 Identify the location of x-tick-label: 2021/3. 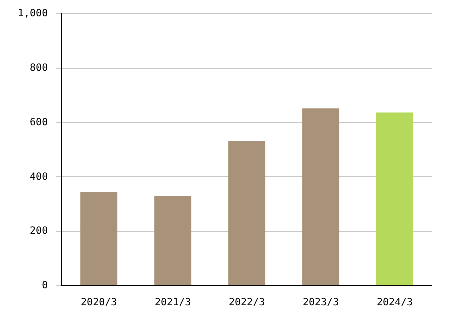
(173, 303).